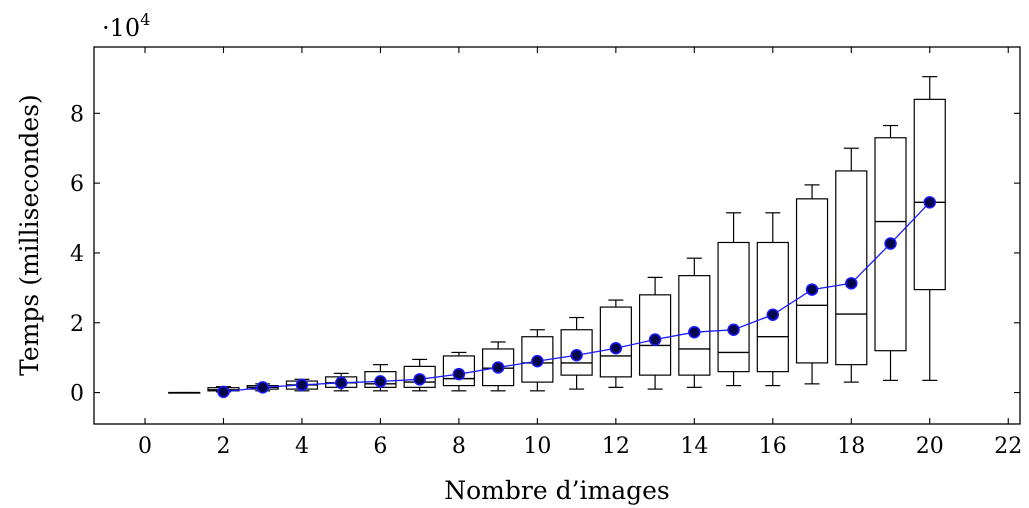 This screenshot has height=508, width=1029. What do you see at coordinates (121, 28) in the screenshot?
I see `y-multiplier-base: ·10` at bounding box center [121, 28].